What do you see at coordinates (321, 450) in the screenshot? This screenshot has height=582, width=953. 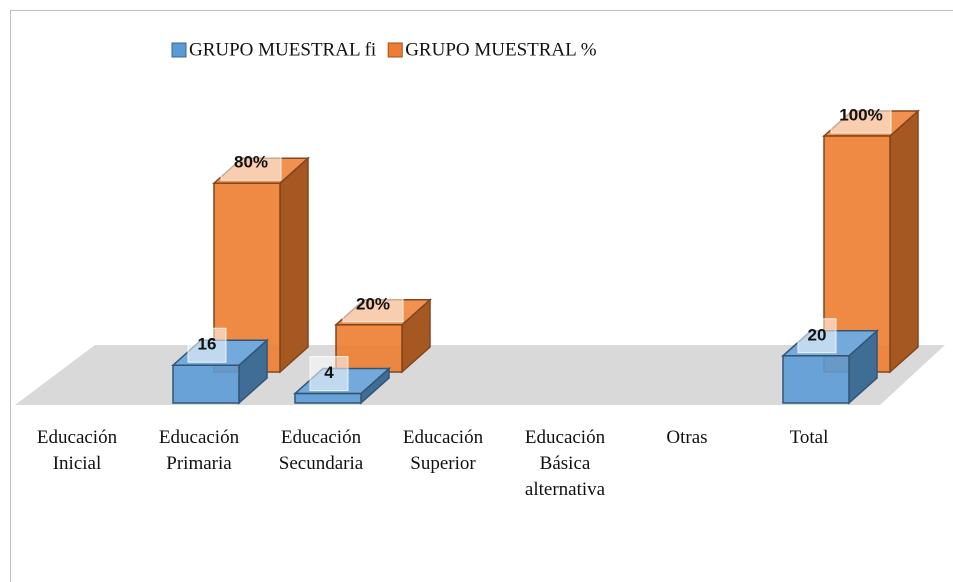 I see `x-tick-label: Educación Secundaria` at bounding box center [321, 450].